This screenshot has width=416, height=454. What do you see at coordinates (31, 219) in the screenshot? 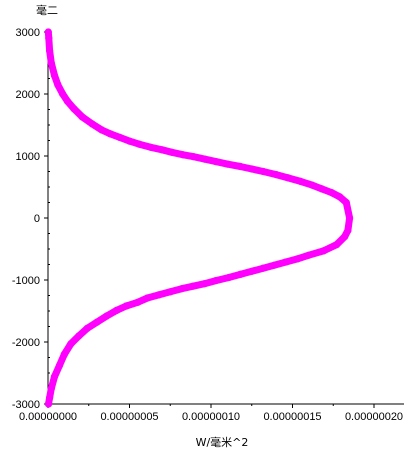
I see `y-axis: -3000 -2000 -1000 0 1000 2000 3000` at bounding box center [31, 219].